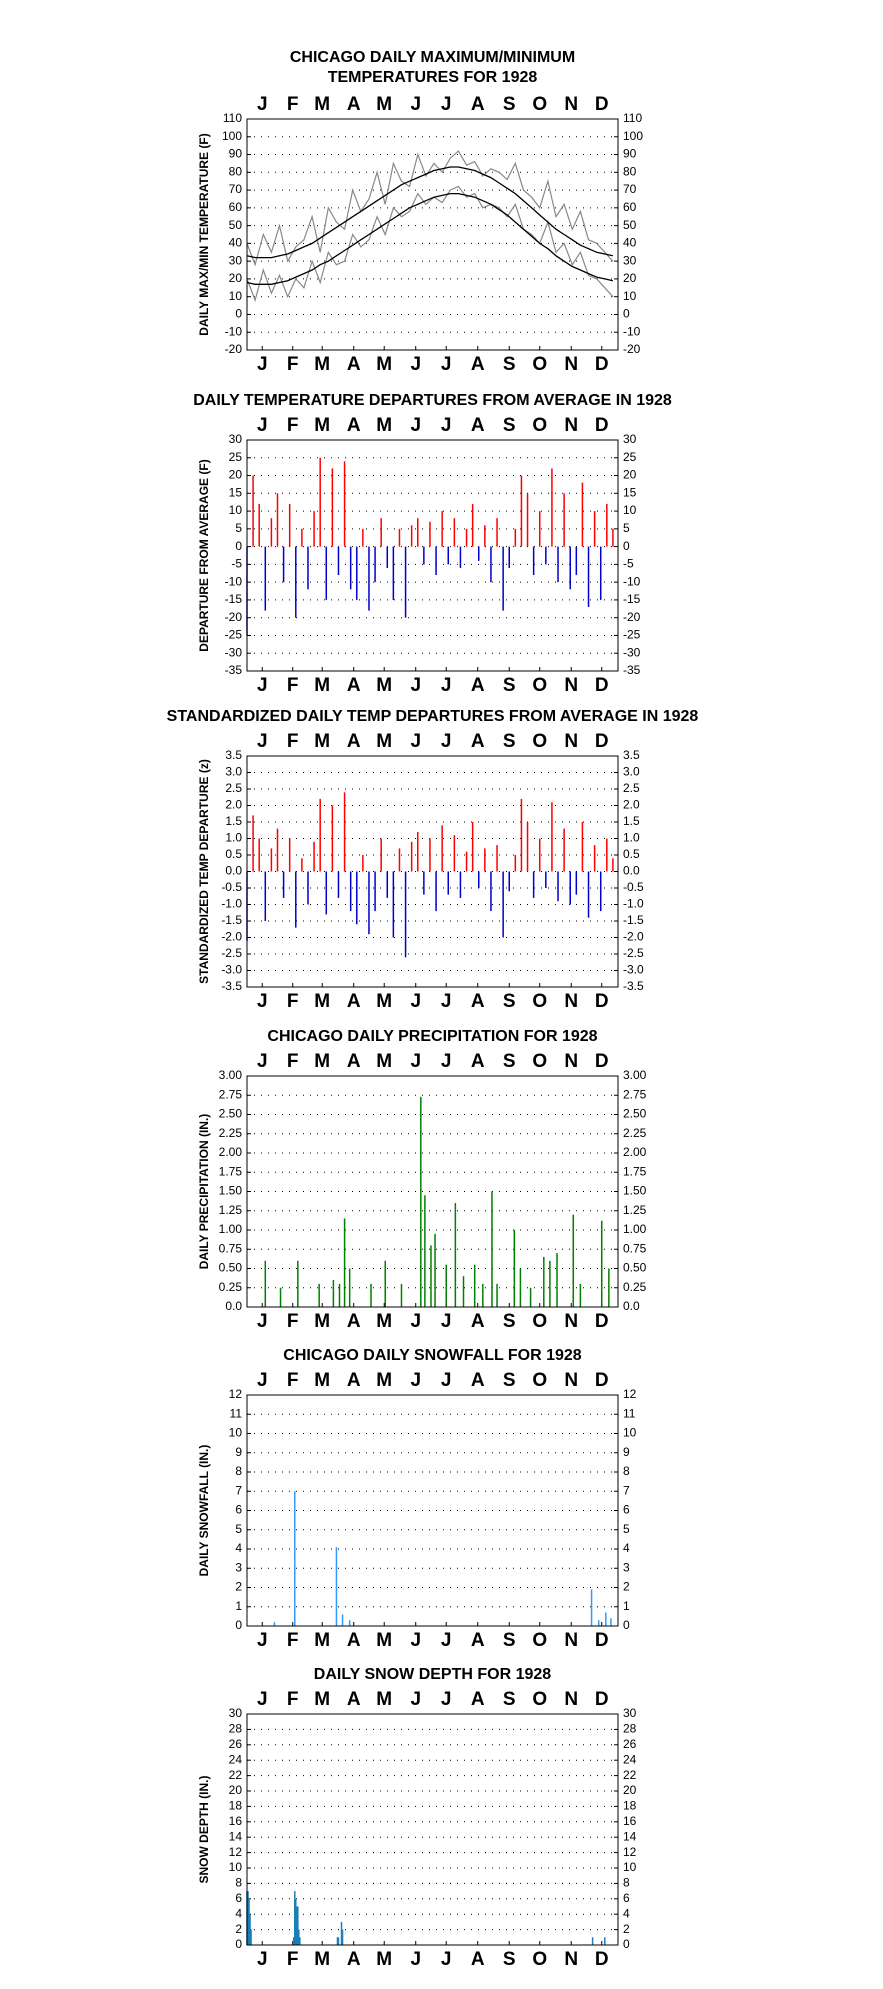 The height and width of the screenshot is (1989, 883). Describe the element at coordinates (432, 1191) in the screenshot. I see `plot-frame` at that location.